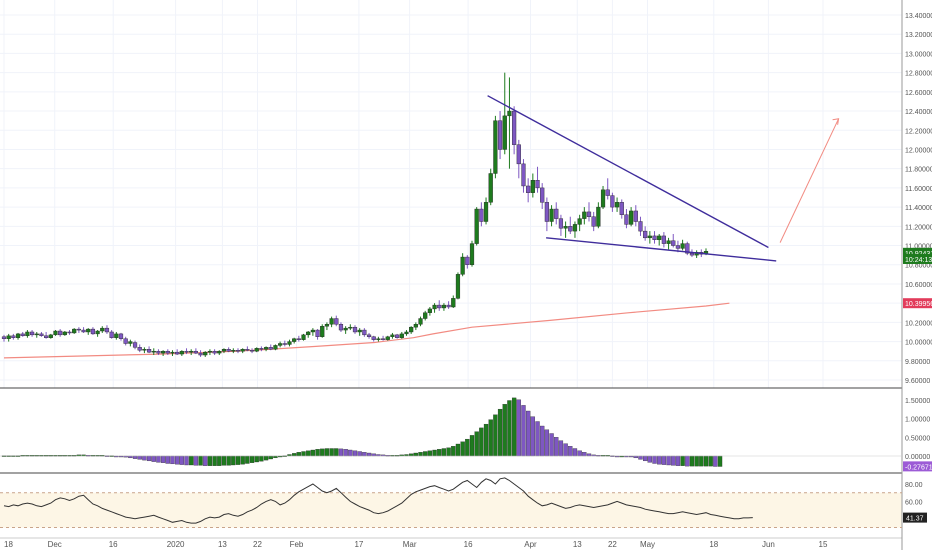 Image resolution: width=932 pixels, height=555 pixels. What do you see at coordinates (918, 54) in the screenshot?
I see `price-tick-label: 13.00000` at bounding box center [918, 54].